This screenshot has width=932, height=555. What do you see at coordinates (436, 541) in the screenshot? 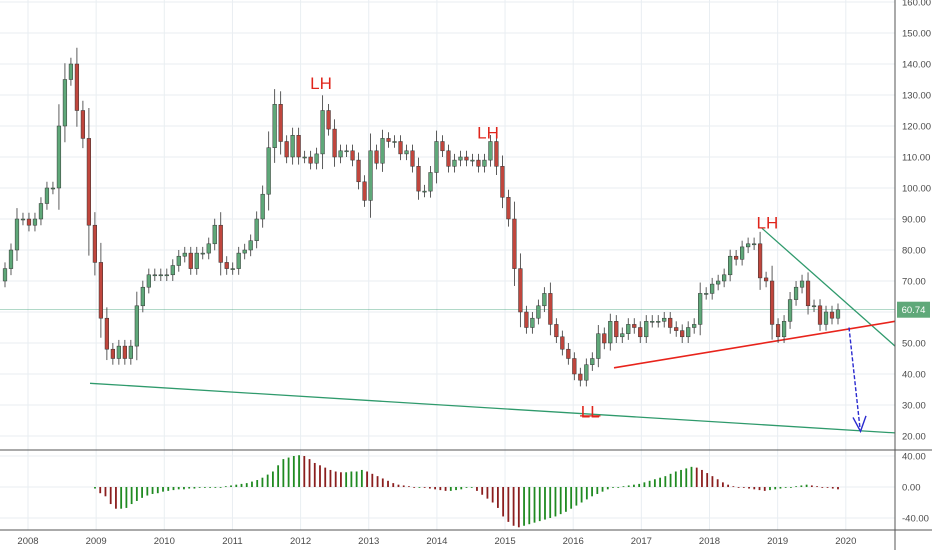
I see `x-tick-label: 2014` at bounding box center [436, 541].